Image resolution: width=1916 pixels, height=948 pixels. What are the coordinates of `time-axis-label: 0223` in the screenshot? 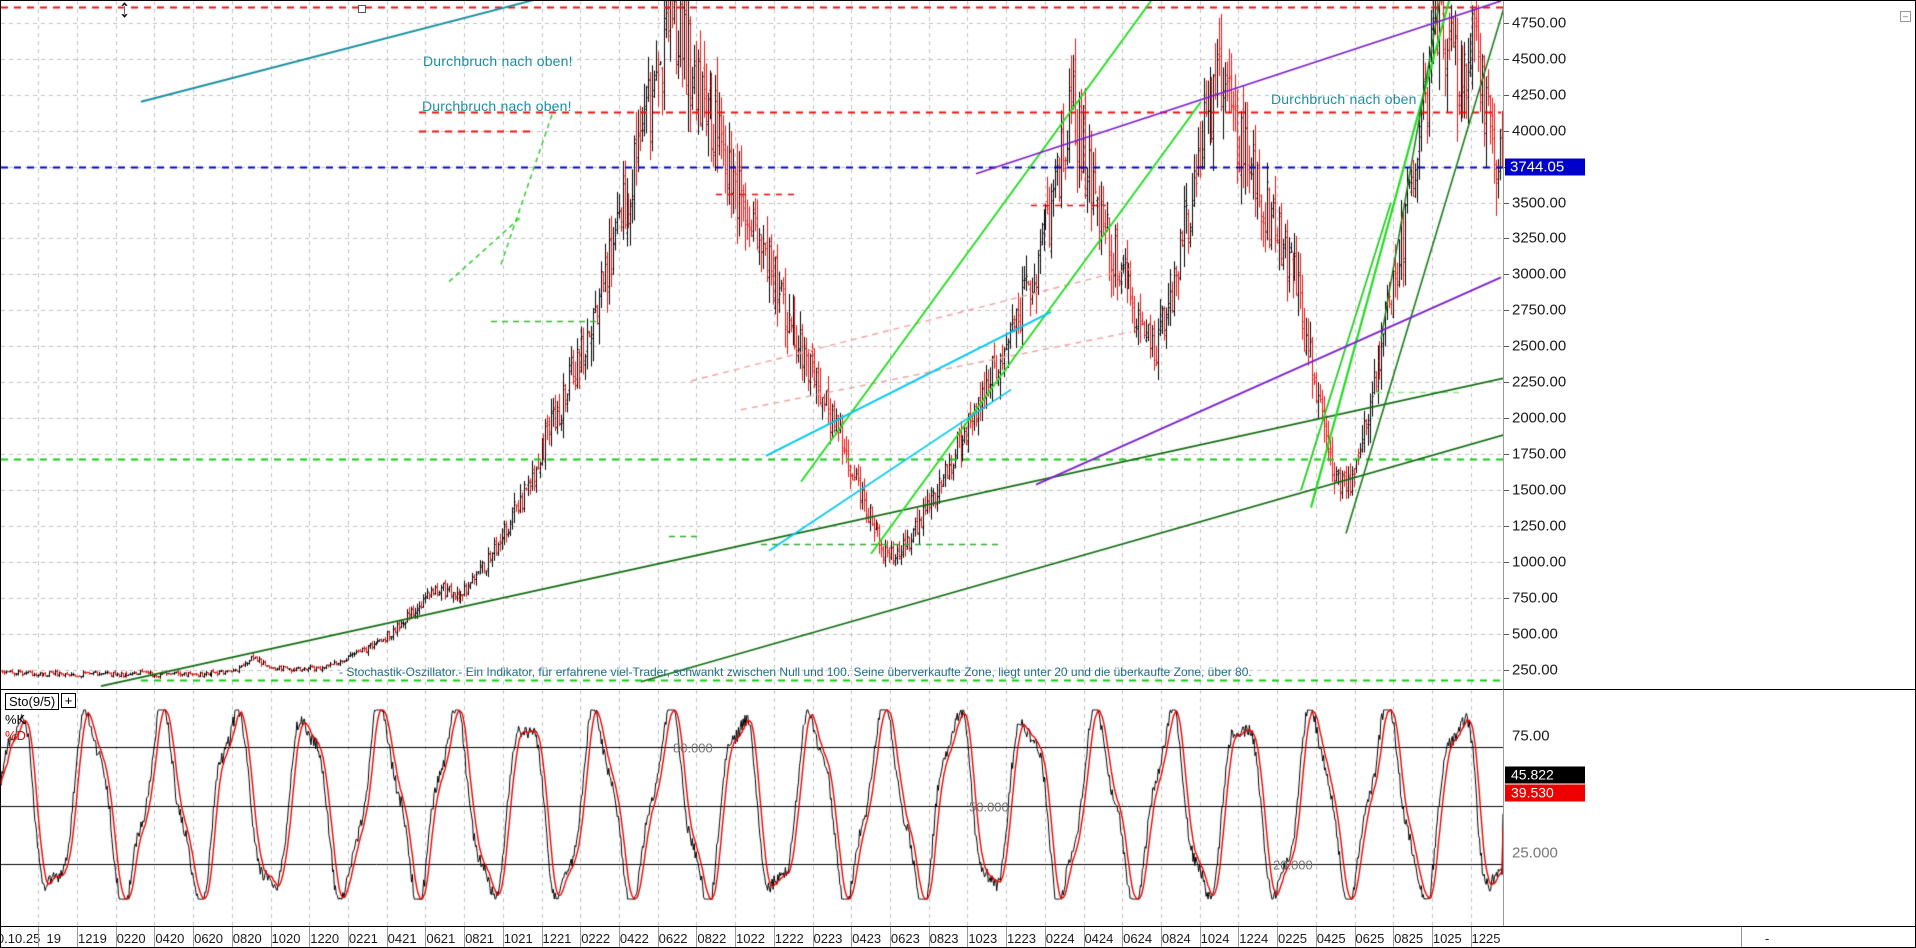 It's located at (828, 938).